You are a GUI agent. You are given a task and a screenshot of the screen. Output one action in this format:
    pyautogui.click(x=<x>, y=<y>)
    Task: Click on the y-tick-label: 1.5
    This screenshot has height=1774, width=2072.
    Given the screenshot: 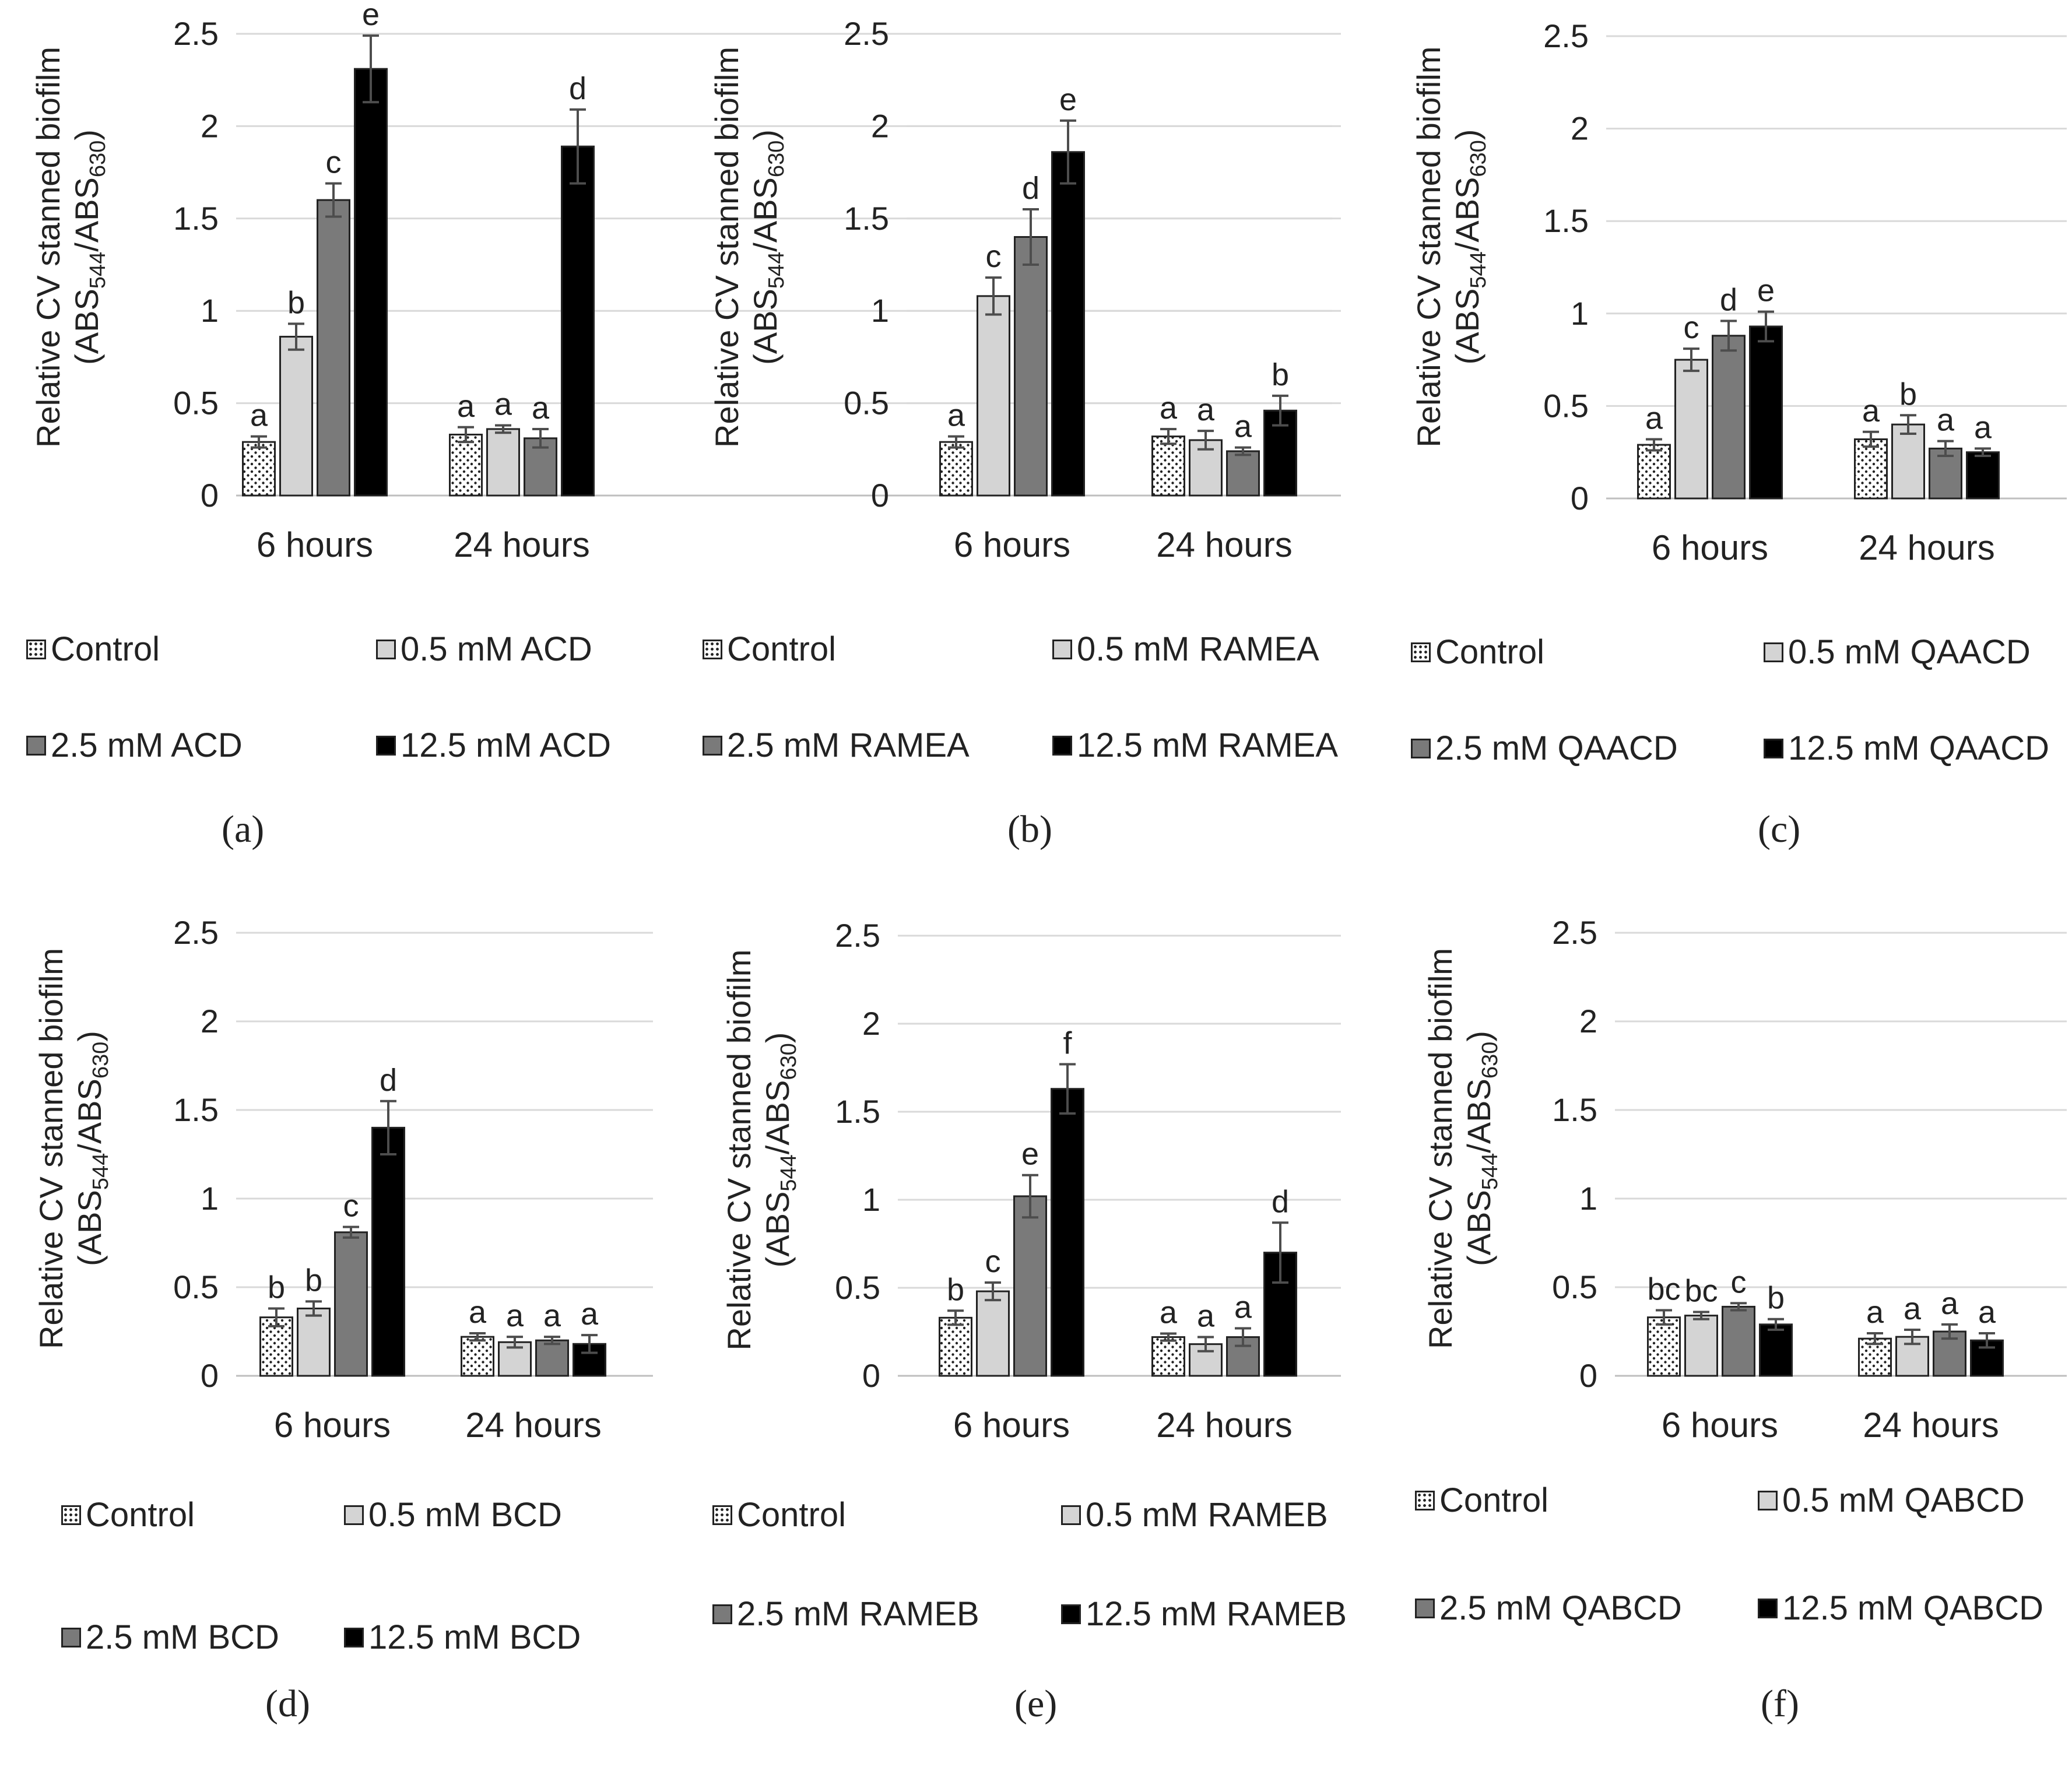 What is the action you would take?
    pyautogui.click(x=196, y=218)
    